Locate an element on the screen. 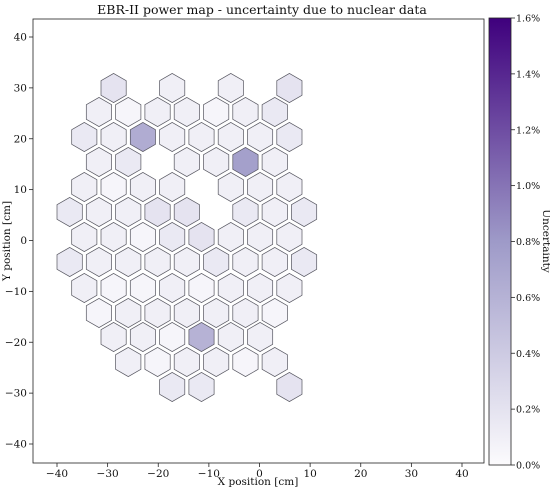  x-tick-label: −40 is located at coordinates (57, 474).